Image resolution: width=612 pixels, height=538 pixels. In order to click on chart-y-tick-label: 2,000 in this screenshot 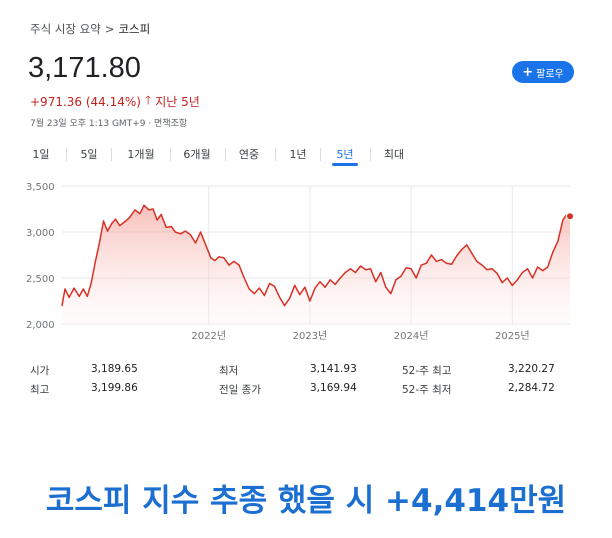, I will do `click(40, 325)`.